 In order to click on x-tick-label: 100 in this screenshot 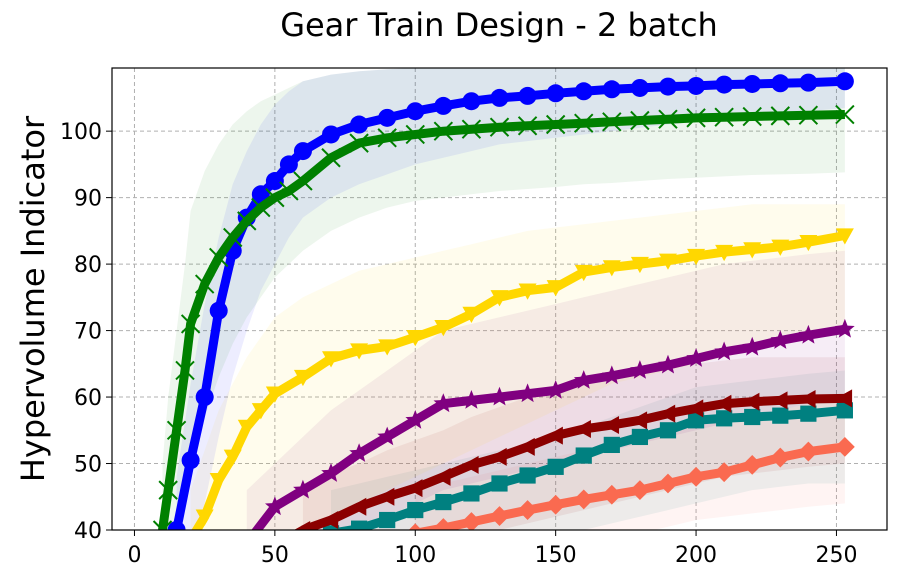, I will do `click(415, 555)`.